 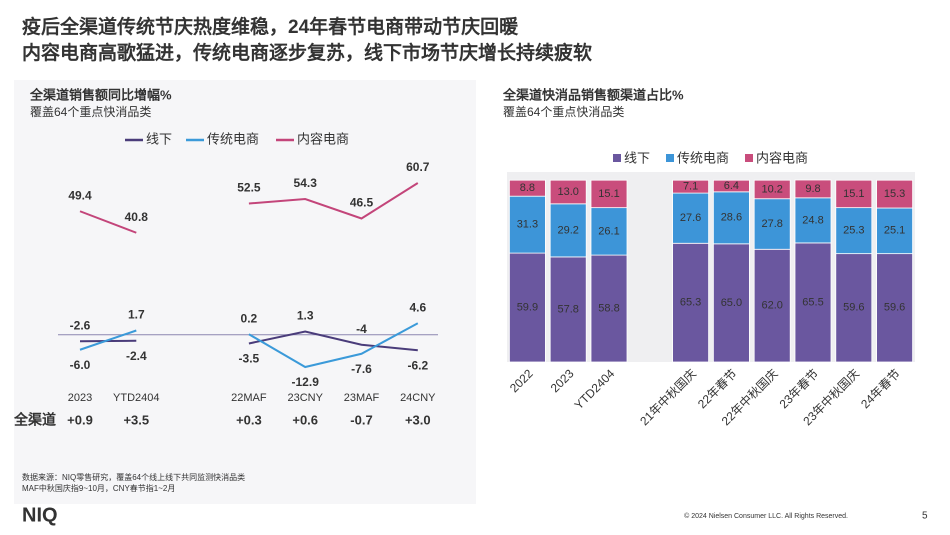 What do you see at coordinates (98, 488) in the screenshot?
I see `footnote: MAF中秋国庆指9~10月，CNY春节指1~2月` at bounding box center [98, 488].